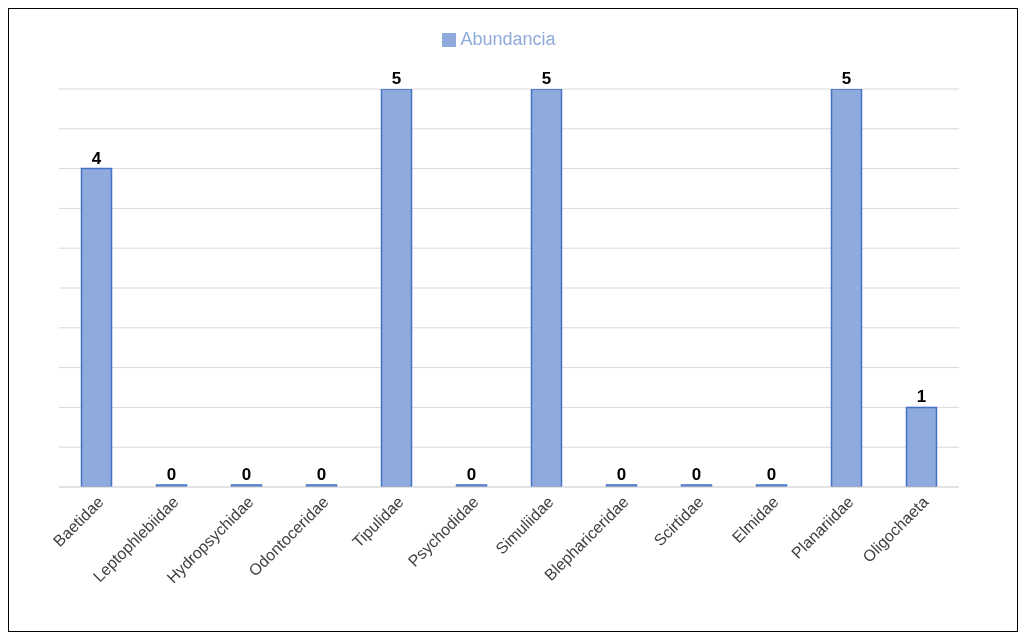 The width and height of the screenshot is (1028, 642). What do you see at coordinates (921, 397) in the screenshot?
I see `data-label: 1` at bounding box center [921, 397].